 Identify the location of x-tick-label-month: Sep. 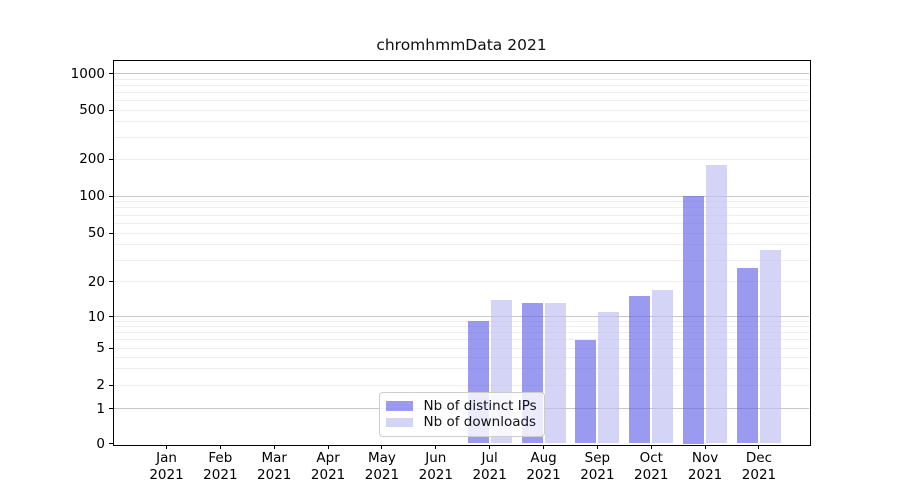
(597, 458).